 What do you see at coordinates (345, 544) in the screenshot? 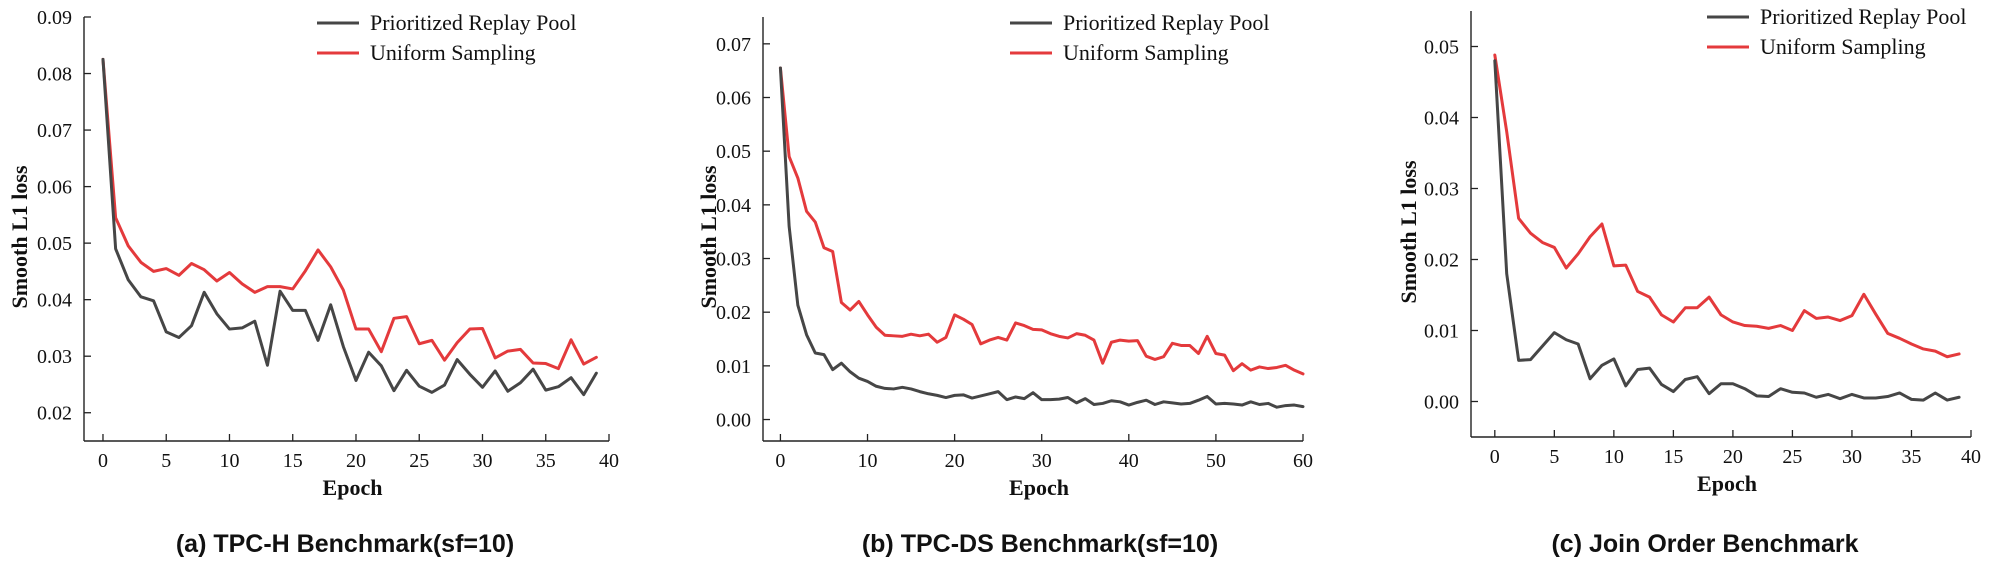
I see `panel-caption: (a) TPC-H Benchmark(sf=10)` at bounding box center [345, 544].